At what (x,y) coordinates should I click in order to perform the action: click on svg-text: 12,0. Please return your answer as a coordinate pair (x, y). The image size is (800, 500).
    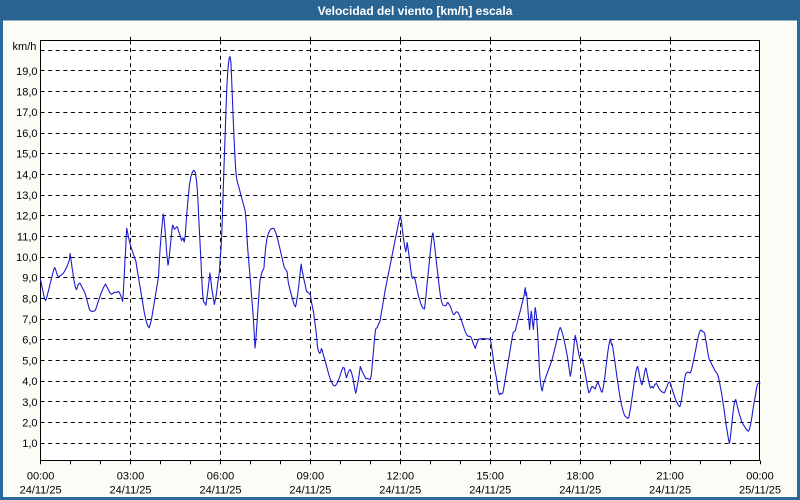
    Looking at the image, I should click on (26, 217).